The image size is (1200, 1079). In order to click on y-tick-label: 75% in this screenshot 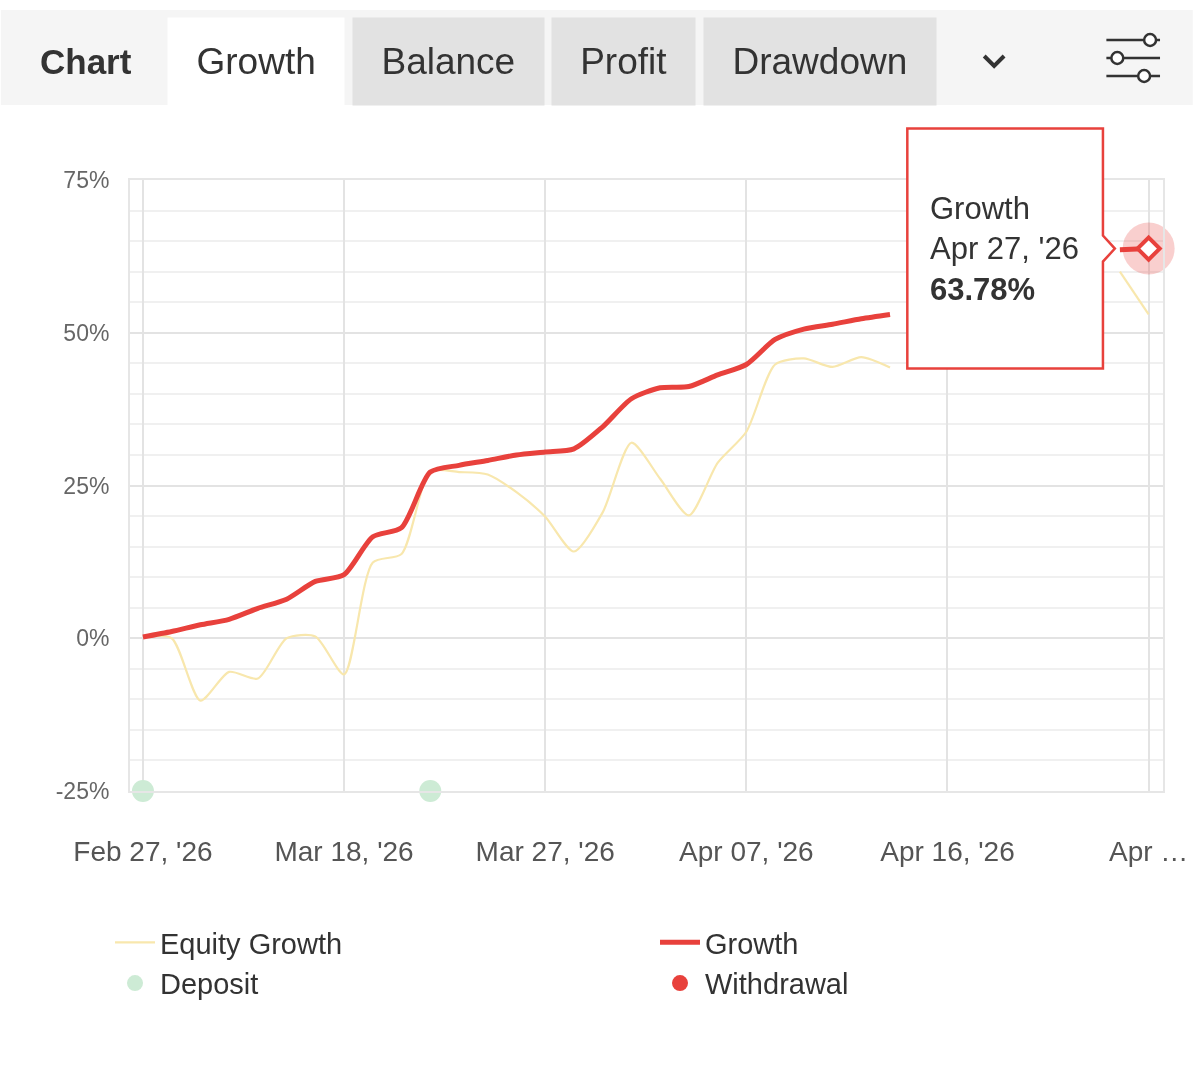, I will do `click(86, 180)`.